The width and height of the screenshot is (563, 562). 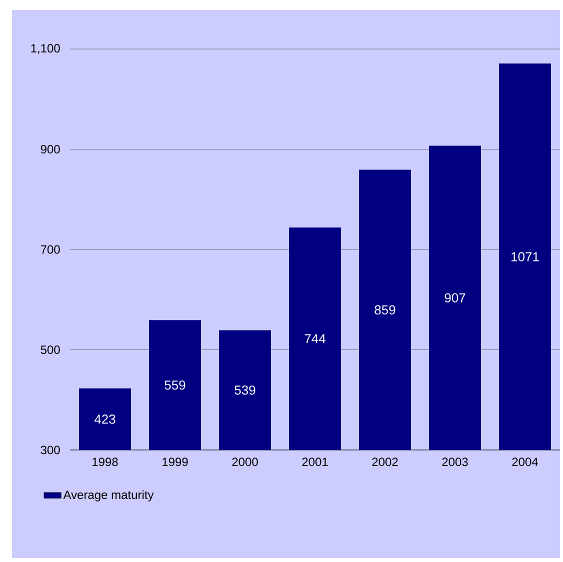 I want to click on y-tick-label: 700, so click(x=50, y=249).